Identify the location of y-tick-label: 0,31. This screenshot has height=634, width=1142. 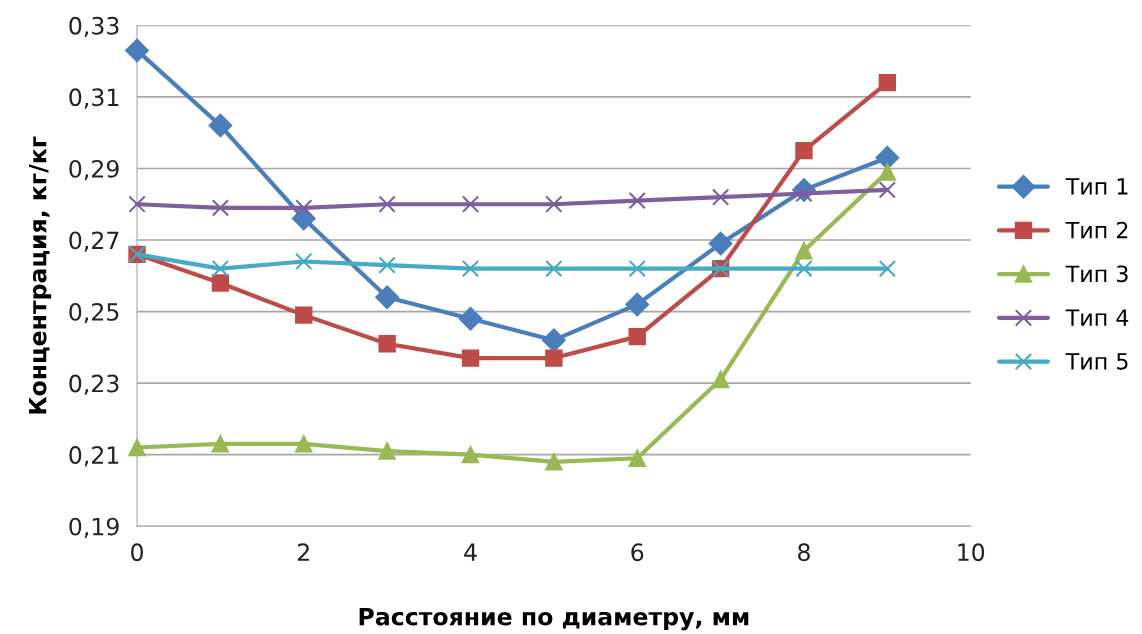
(94, 98).